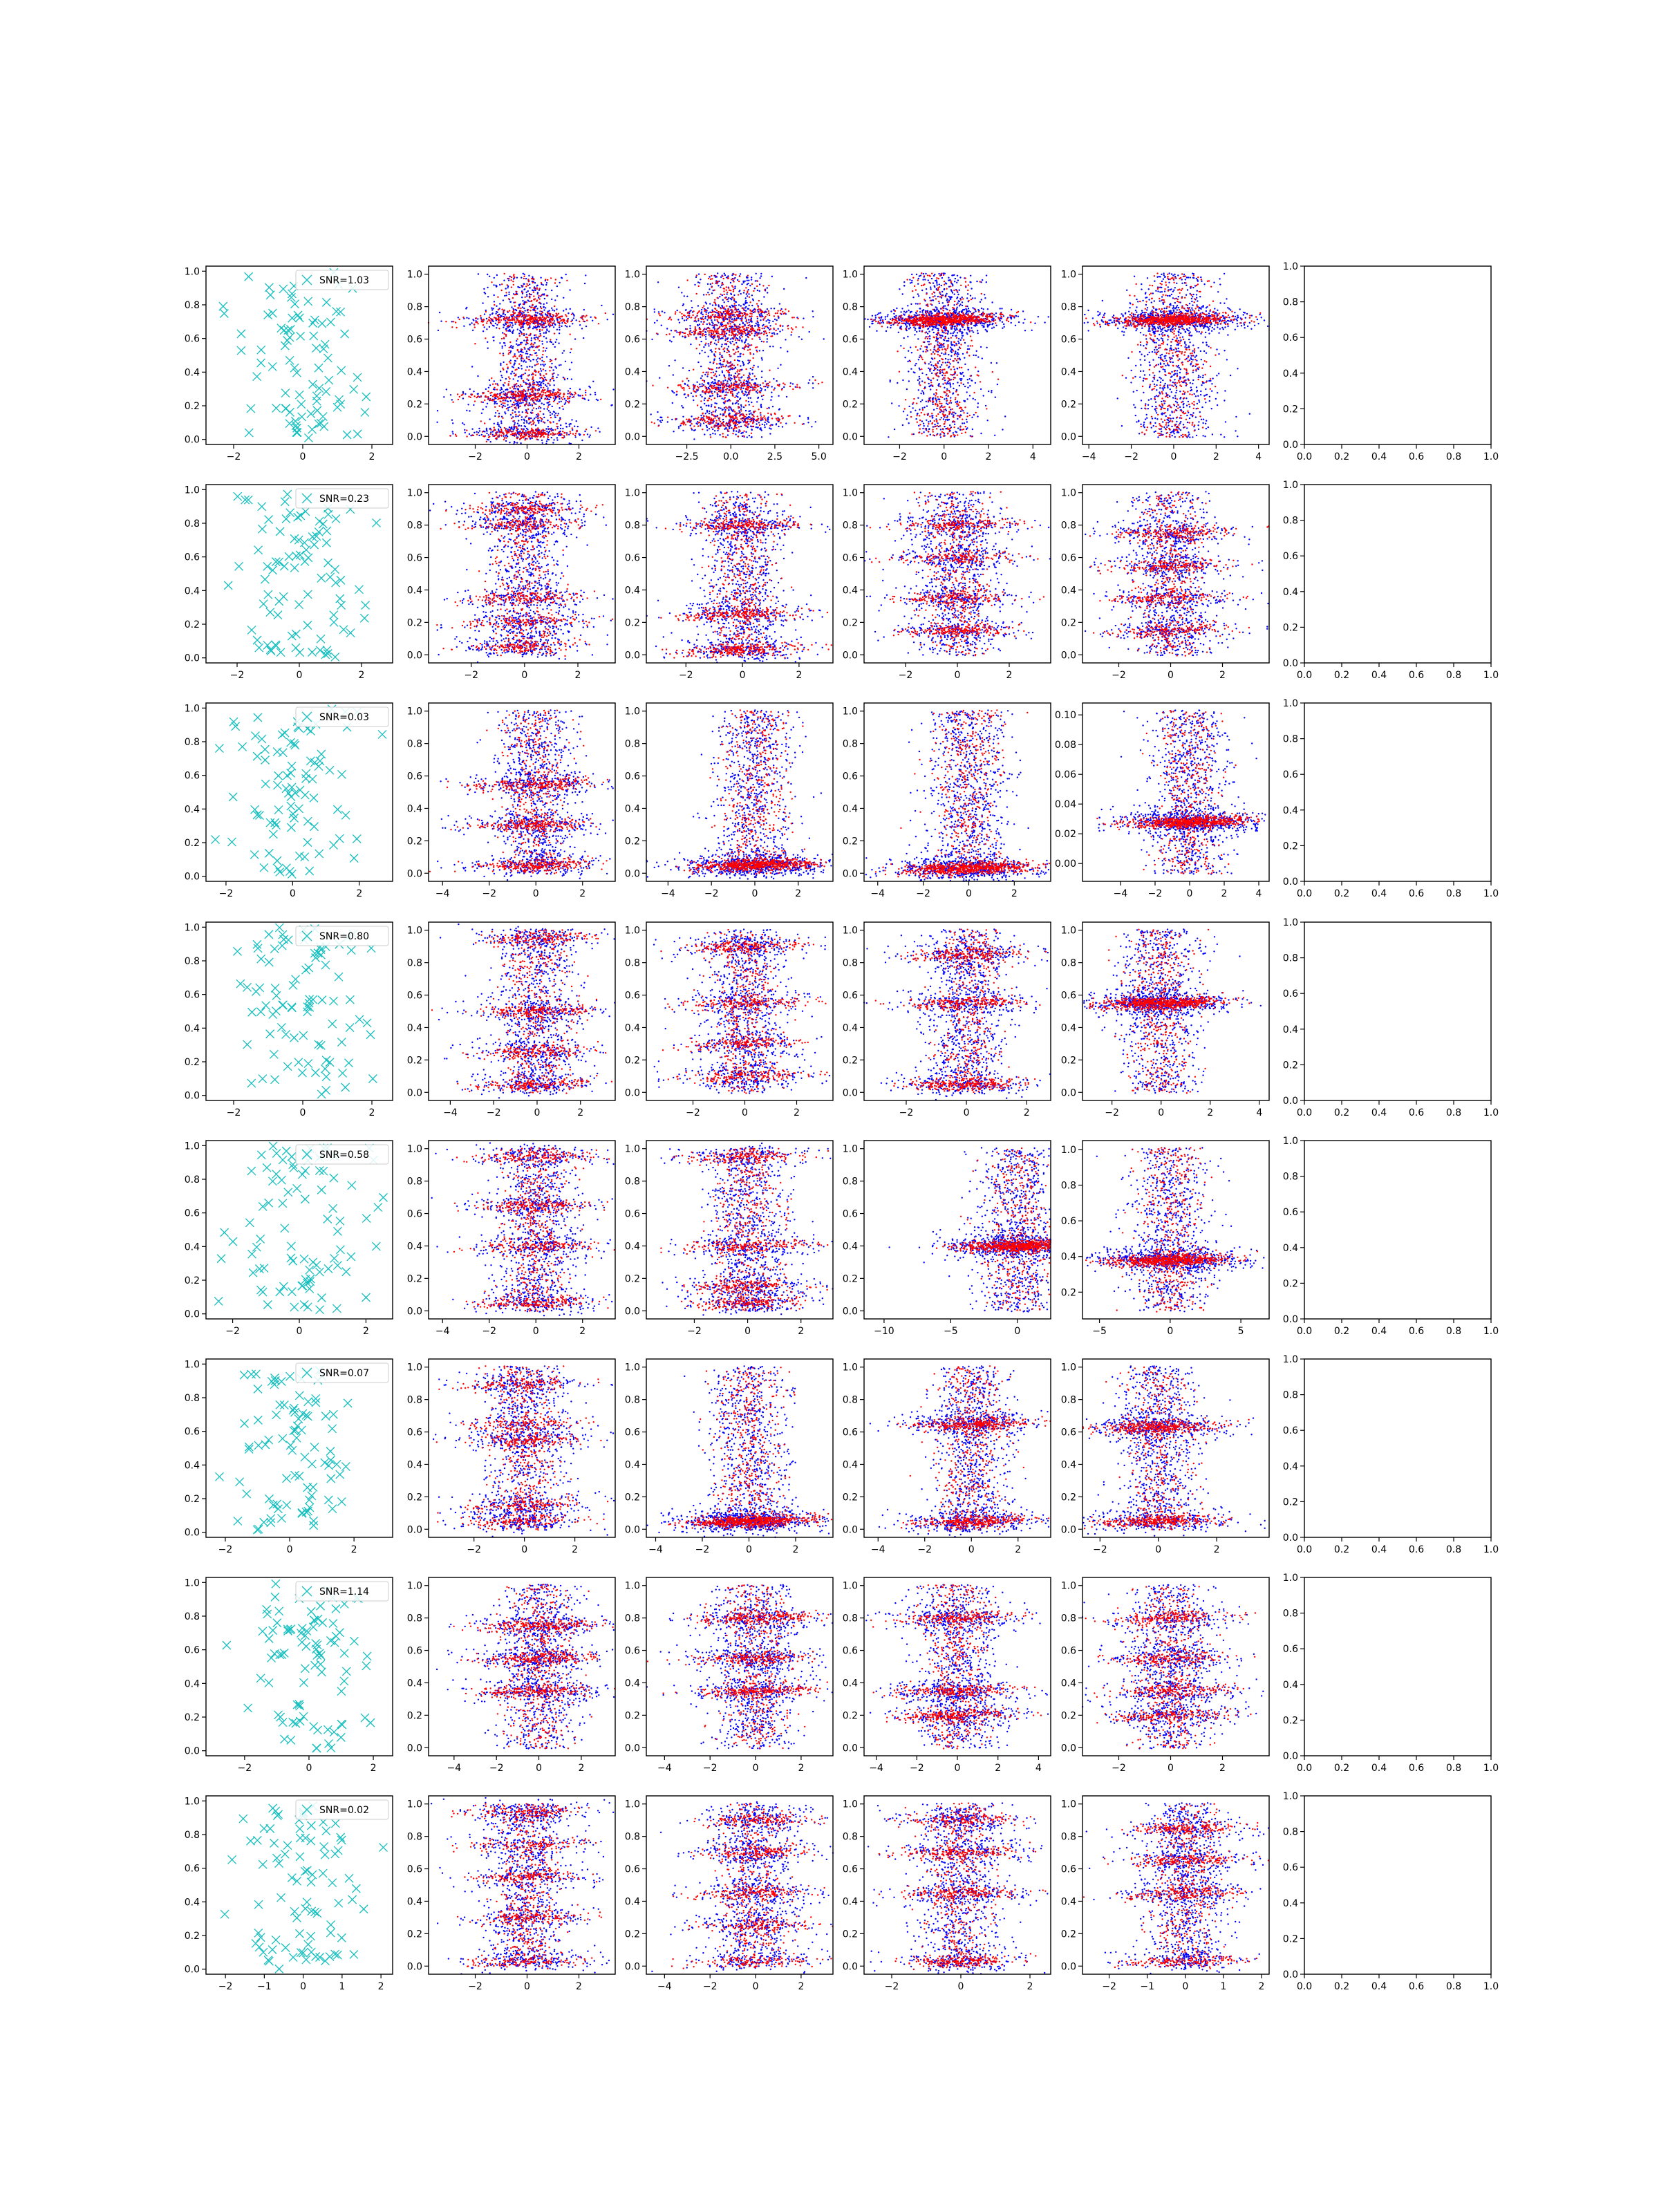 Image resolution: width=1659 pixels, height=2212 pixels. Describe the element at coordinates (947, 364) in the screenshot. I see `panel-r1-c4: −2 0 2 40.00.20.40.60.81.0` at that location.